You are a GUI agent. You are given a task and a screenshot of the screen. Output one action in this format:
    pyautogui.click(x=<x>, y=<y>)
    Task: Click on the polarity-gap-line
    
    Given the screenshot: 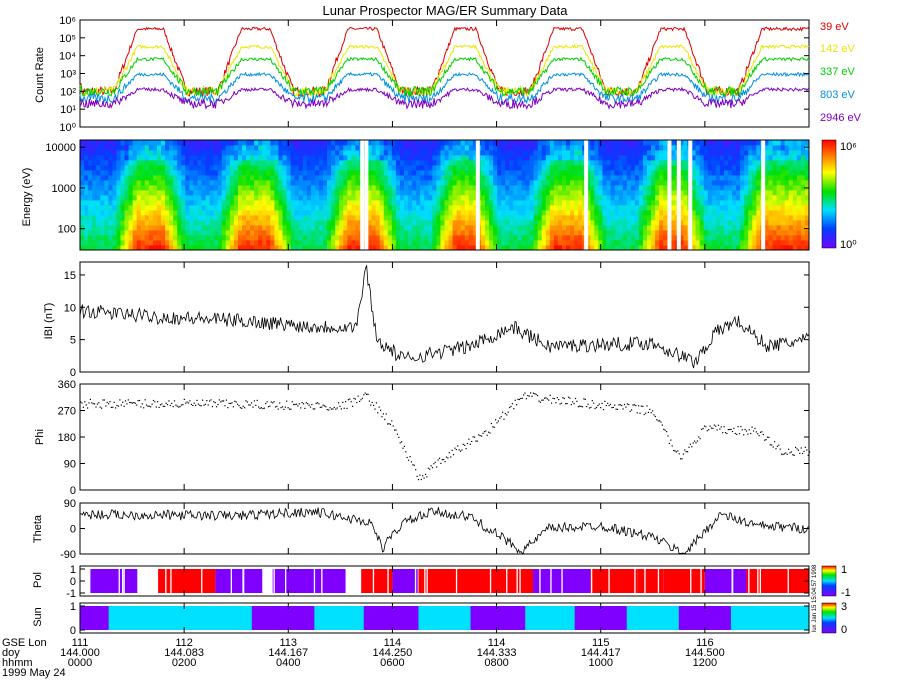 What is the action you would take?
    pyautogui.click(x=124, y=581)
    